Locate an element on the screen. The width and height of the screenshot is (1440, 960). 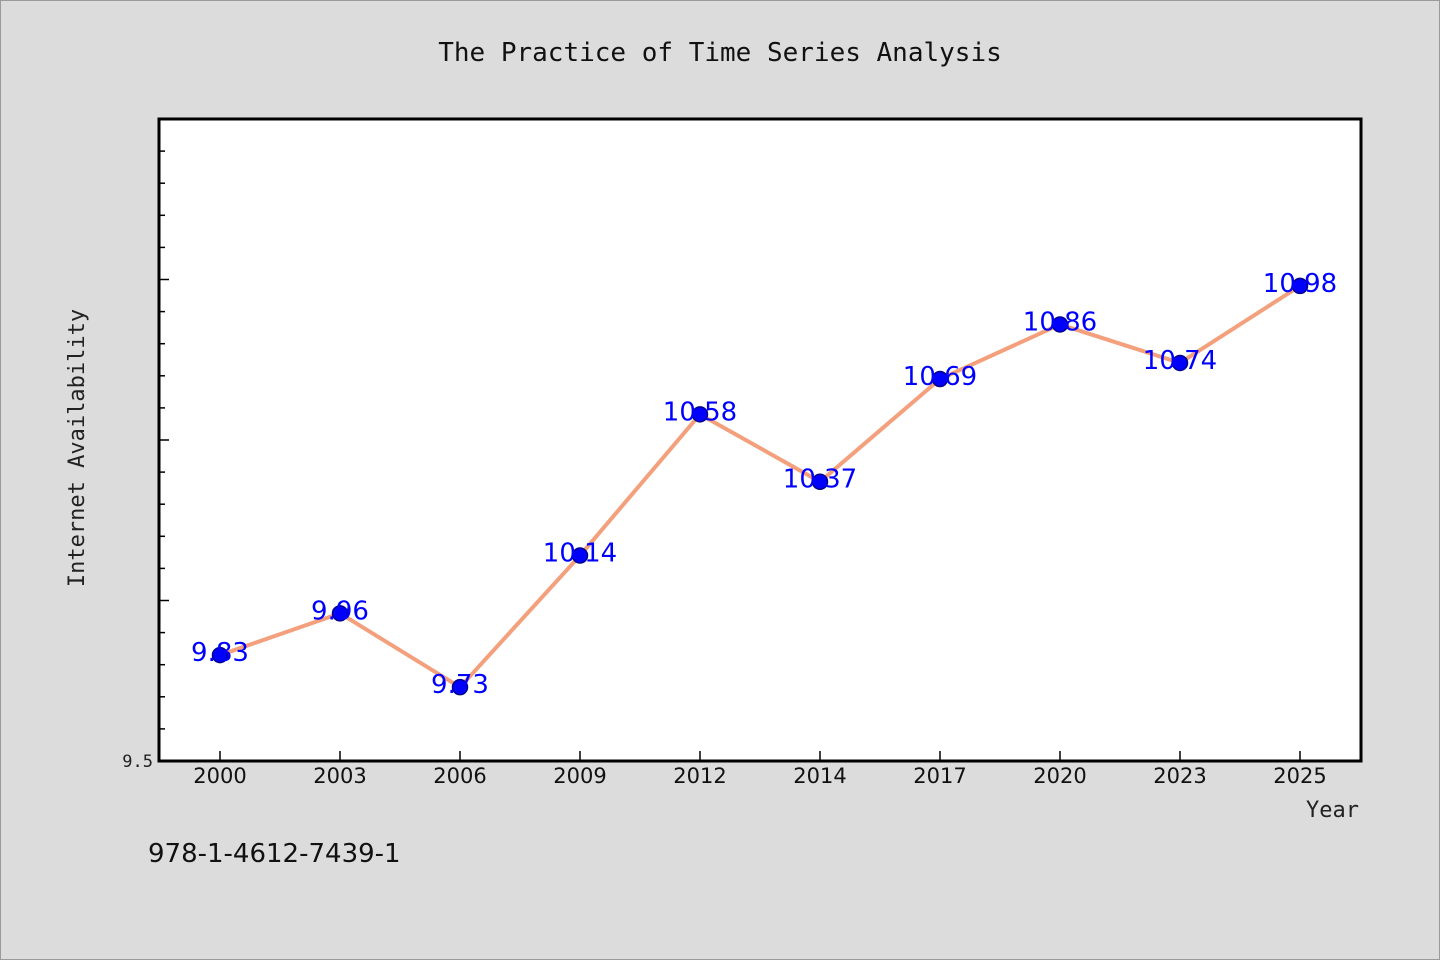
x-tick-label: 2006 is located at coordinates (459, 776).